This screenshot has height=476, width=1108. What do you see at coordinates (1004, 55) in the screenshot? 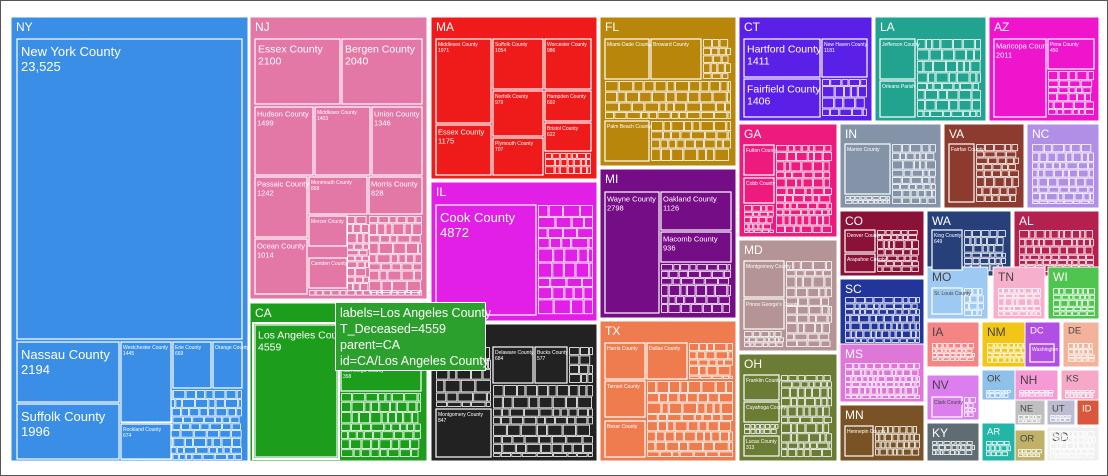
I see `county-value: 2011` at bounding box center [1004, 55].